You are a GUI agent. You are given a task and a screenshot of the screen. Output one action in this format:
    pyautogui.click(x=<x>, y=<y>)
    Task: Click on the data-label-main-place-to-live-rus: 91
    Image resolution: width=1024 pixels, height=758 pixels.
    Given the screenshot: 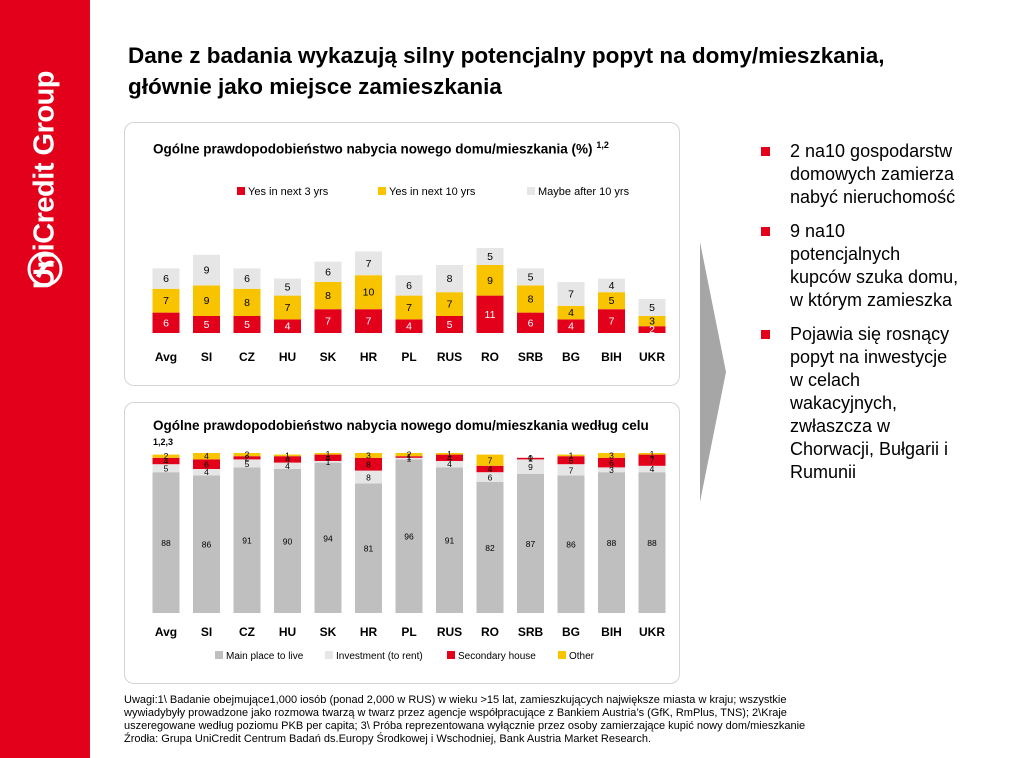 What is the action you would take?
    pyautogui.click(x=450, y=541)
    